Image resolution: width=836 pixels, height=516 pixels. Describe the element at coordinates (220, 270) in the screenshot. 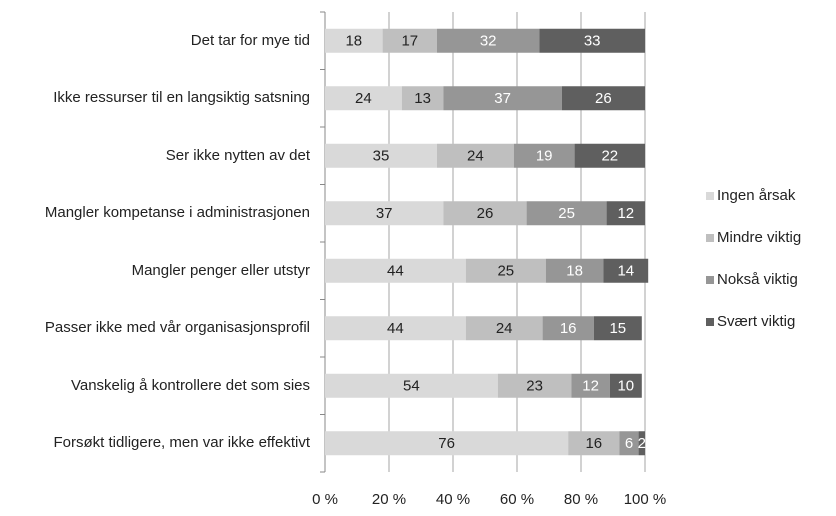

I see `category-label: Mangler penger eller utstyr` at that location.